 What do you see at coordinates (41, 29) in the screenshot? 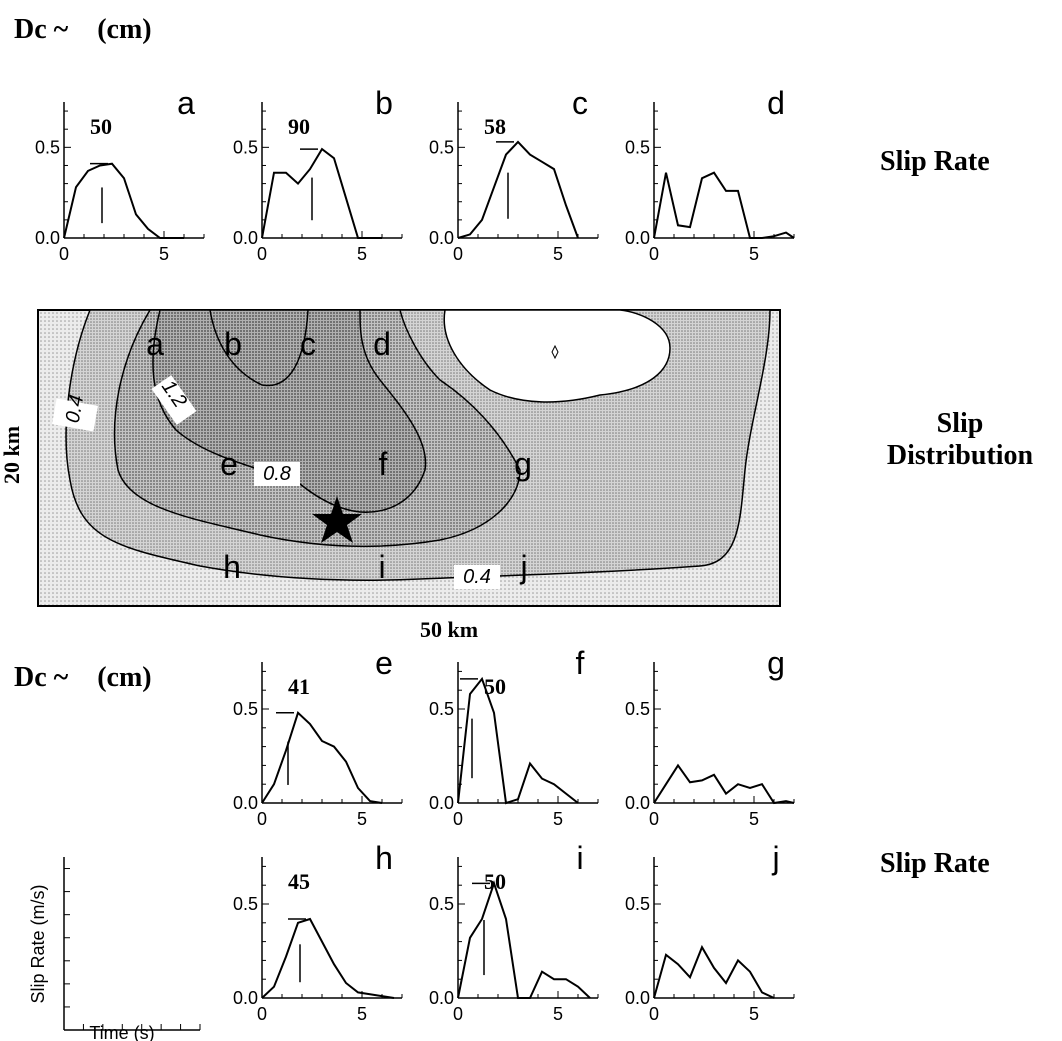
I see `dc-text-top: Dc ~` at bounding box center [41, 29].